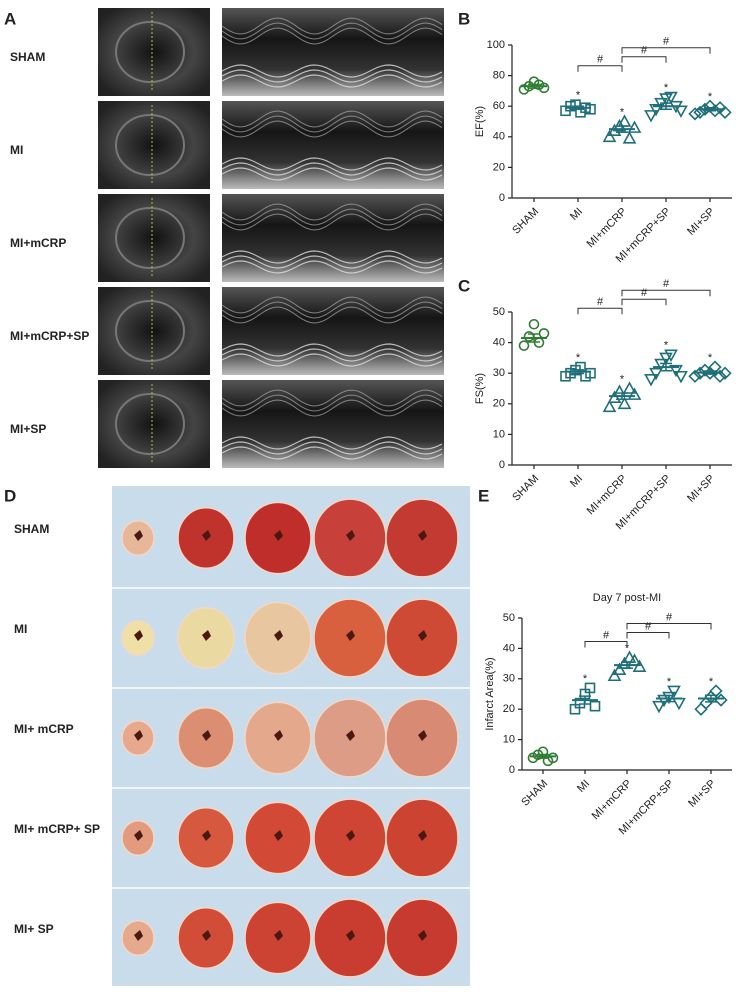 This screenshot has width=749, height=992. What do you see at coordinates (509, 618) in the screenshot?
I see `y-tick-label: 50` at bounding box center [509, 618].